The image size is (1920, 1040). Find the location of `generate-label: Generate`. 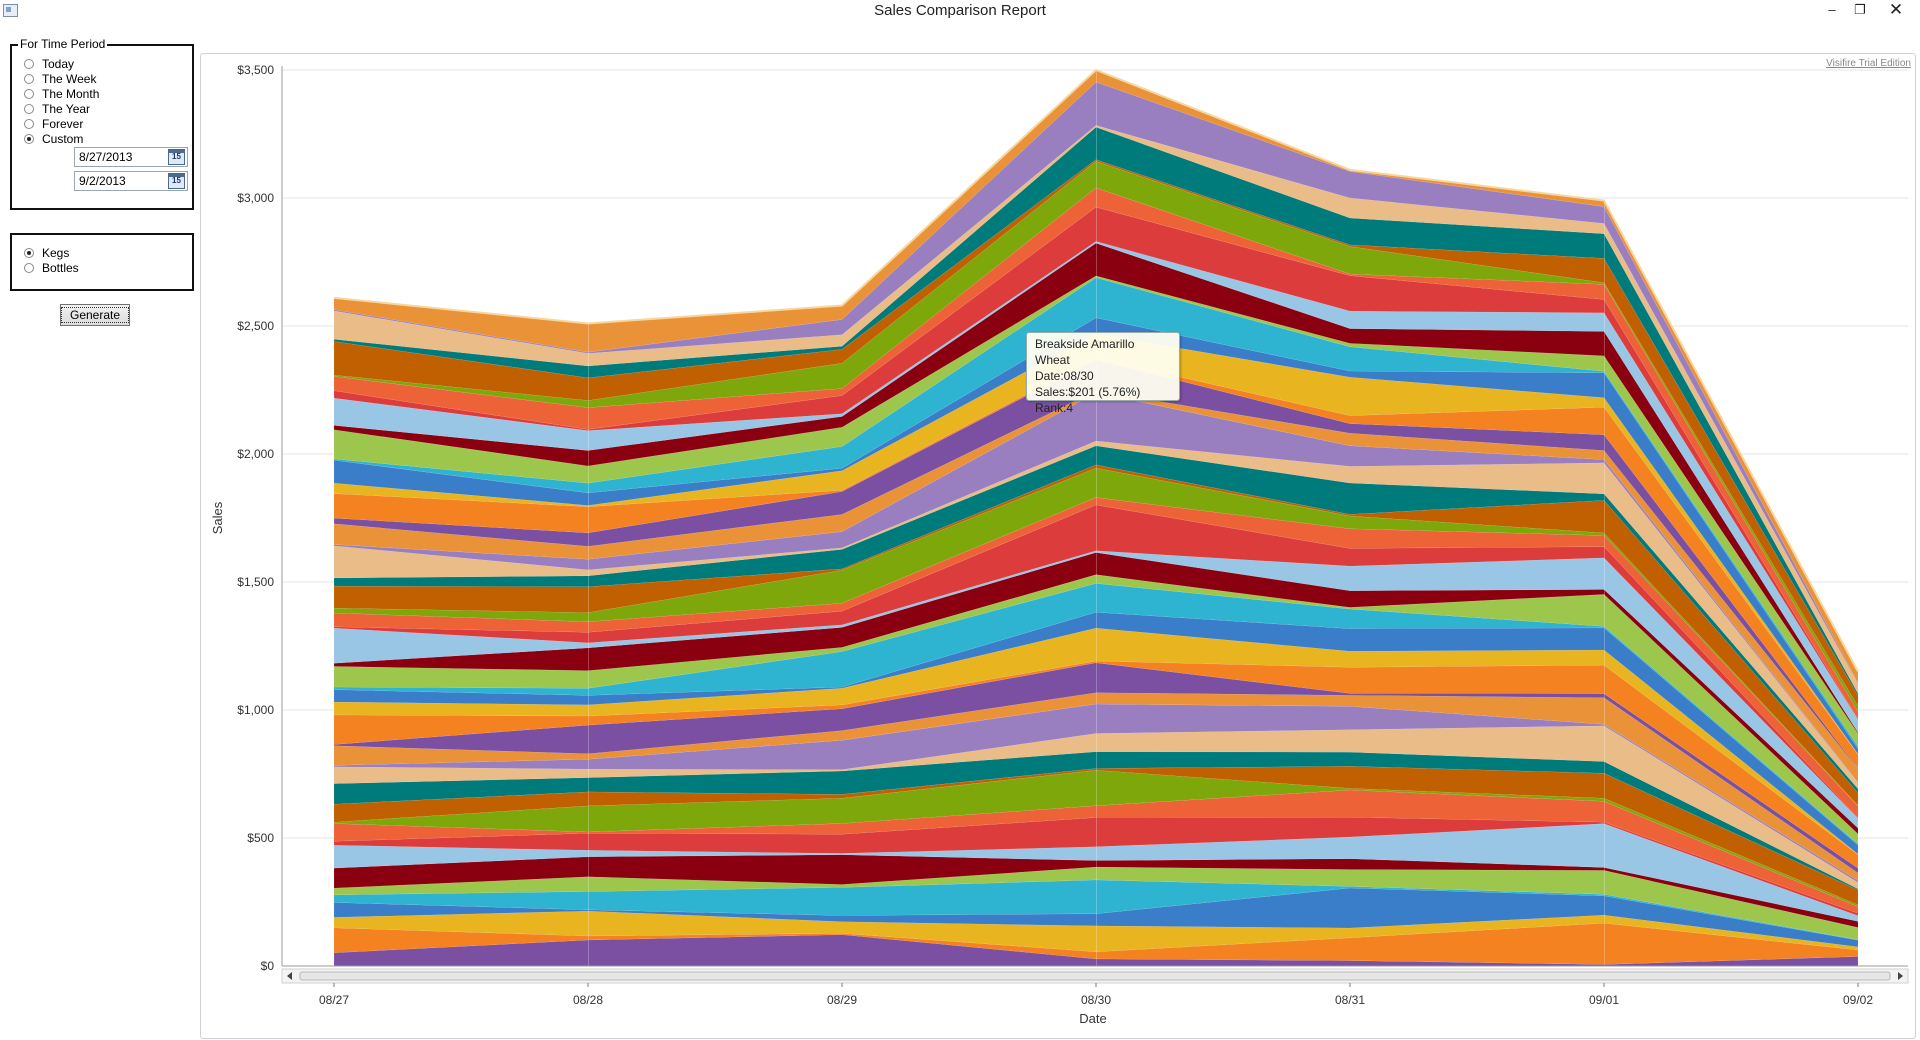

generate-label: Generate is located at coordinates (95, 315).